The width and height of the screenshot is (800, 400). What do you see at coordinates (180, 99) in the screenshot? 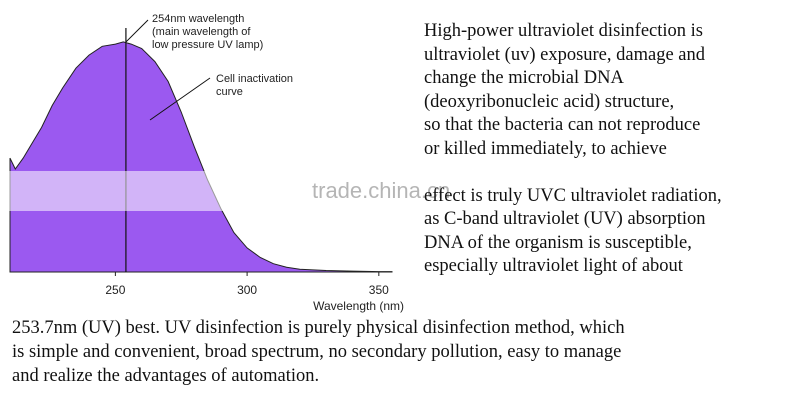
I see `curve-annotation-leader` at bounding box center [180, 99].